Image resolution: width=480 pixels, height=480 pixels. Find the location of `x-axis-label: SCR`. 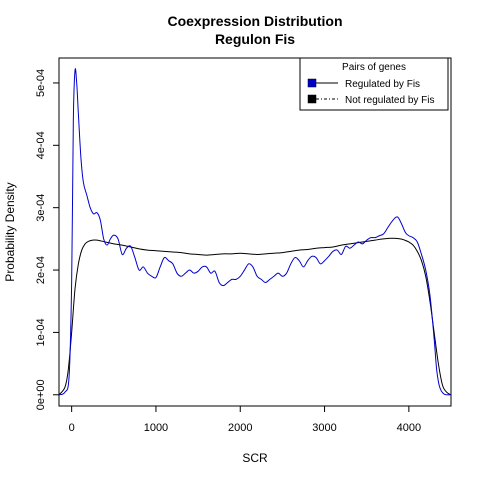

x-axis-label: SCR is located at coordinates (255, 458).